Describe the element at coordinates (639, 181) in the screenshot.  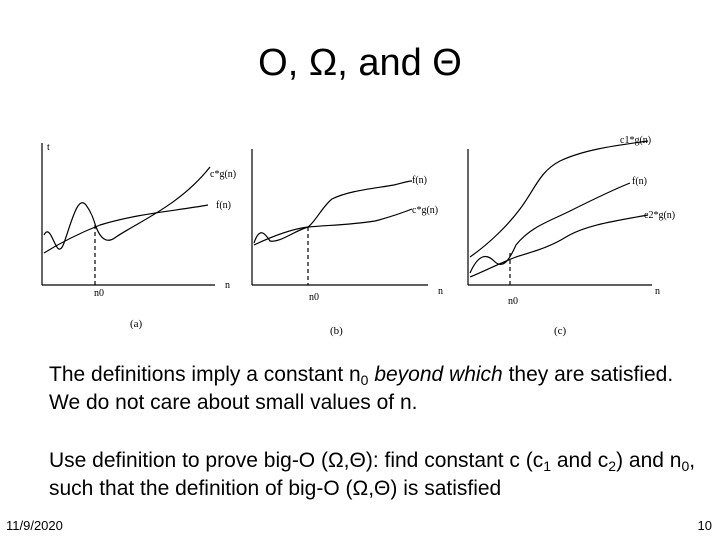
I see `panel-c-middle-label: f(n)` at that location.